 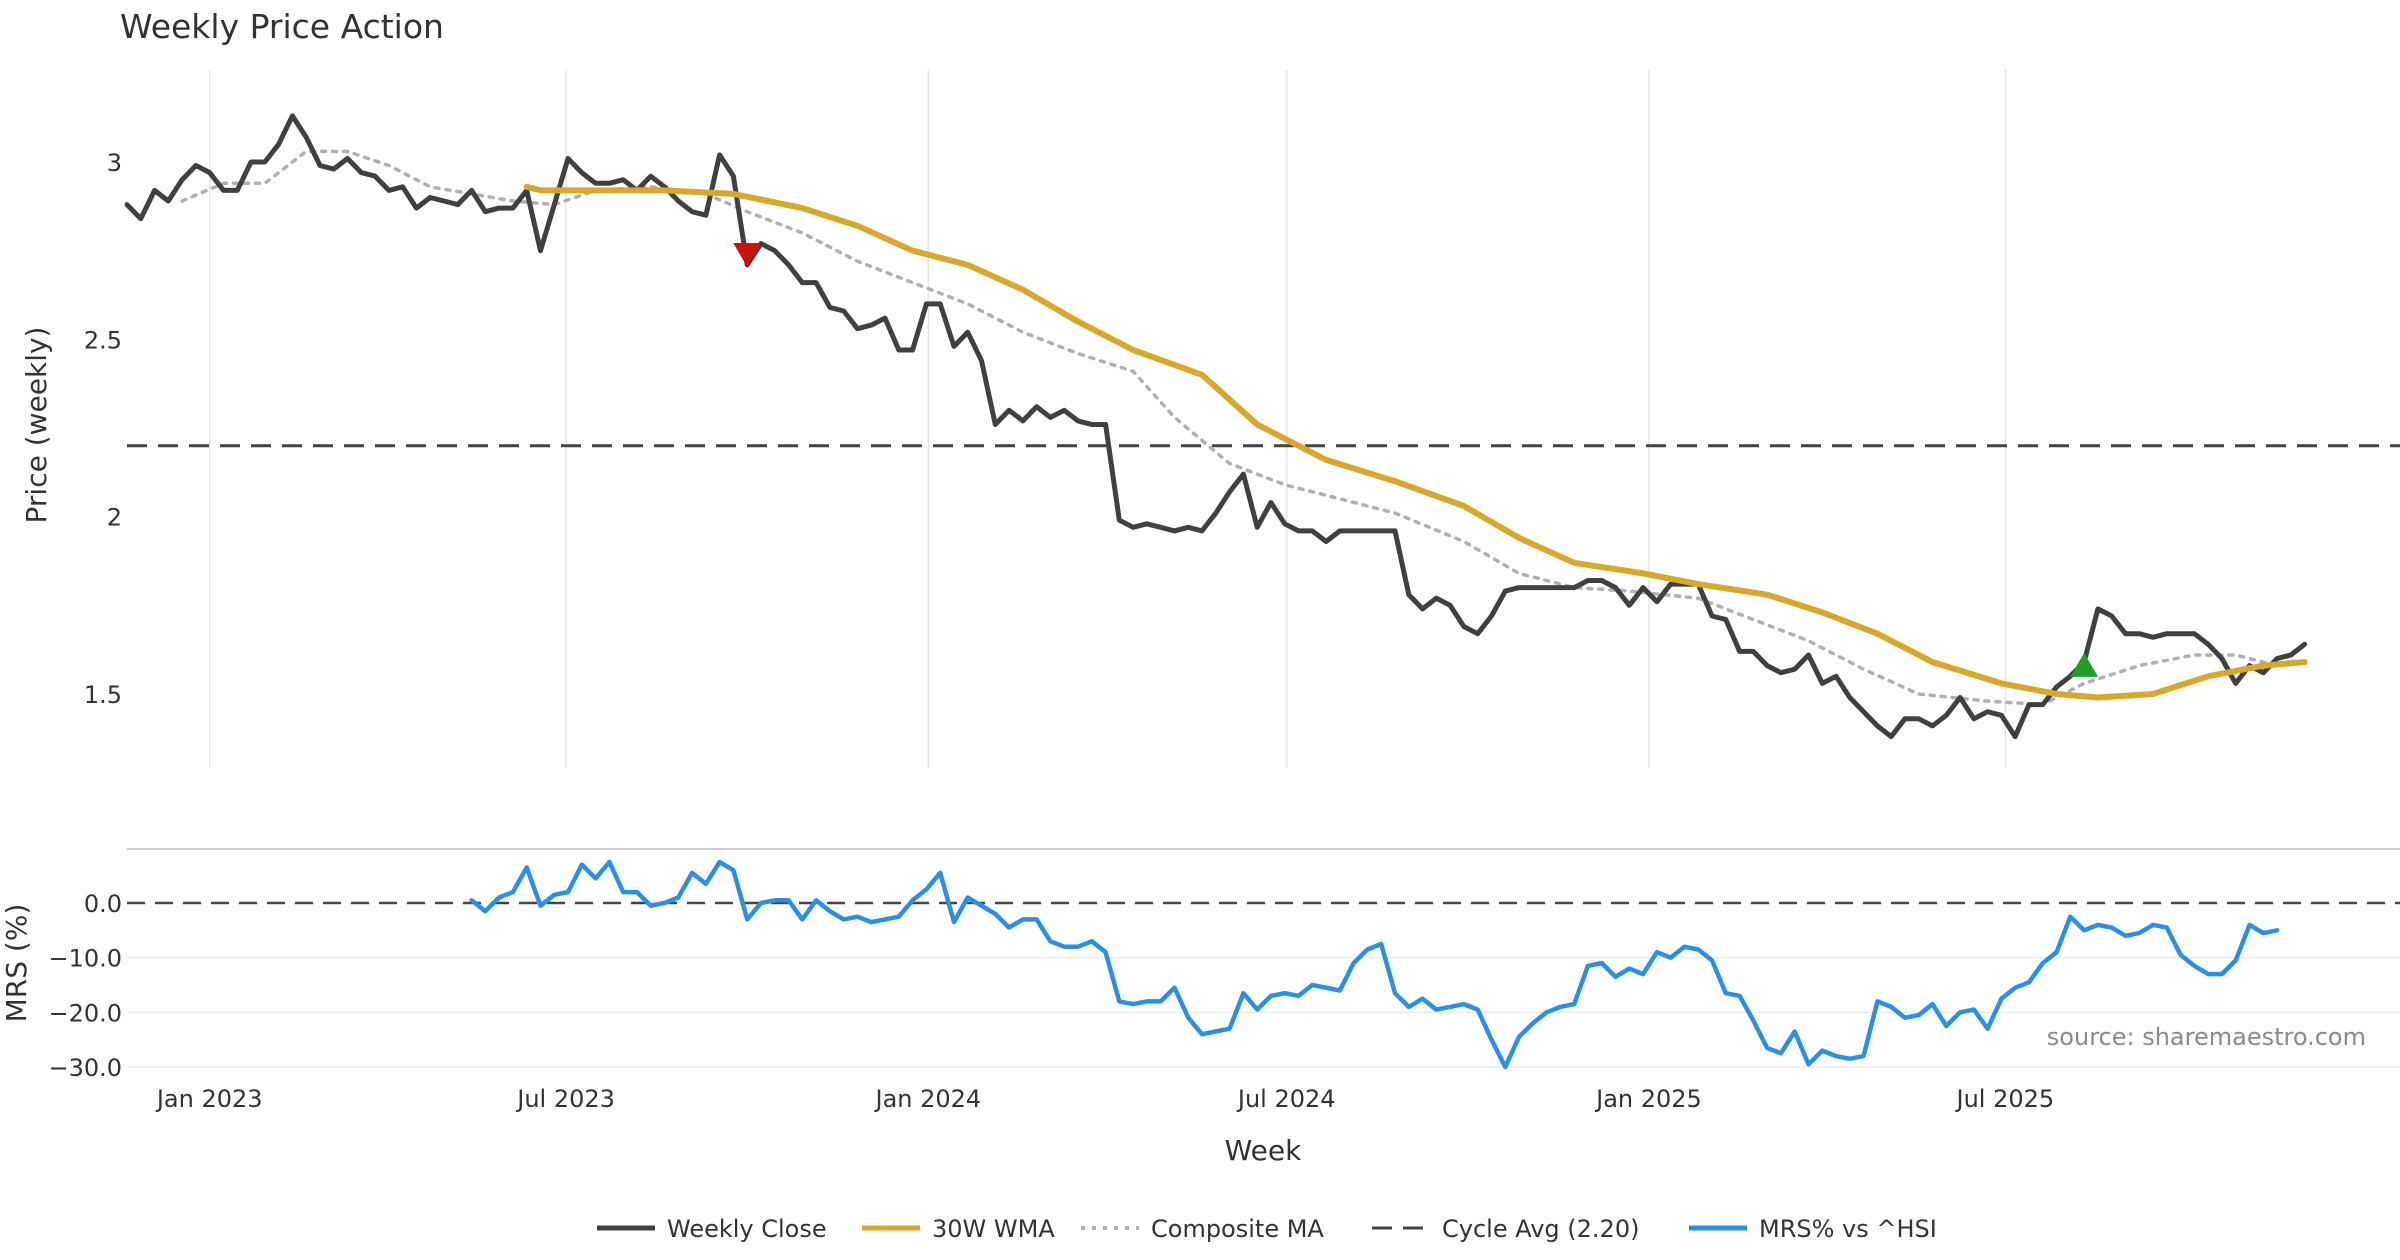 I want to click on chart-title: Weekly Price Action, so click(x=282, y=26).